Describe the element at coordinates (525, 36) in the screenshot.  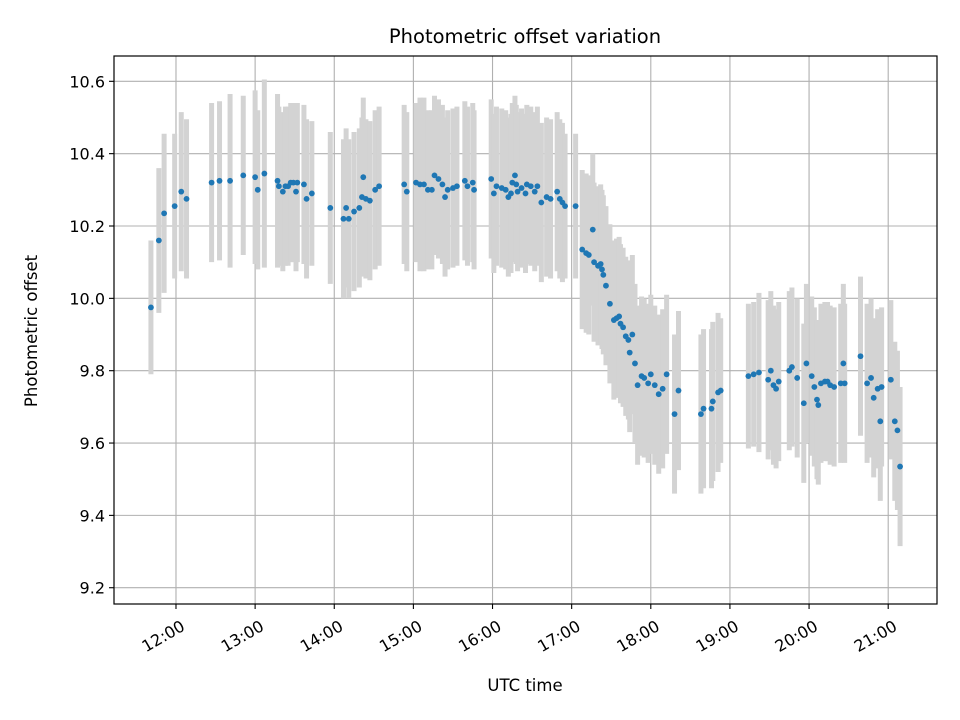
I see `chart-title: Photometric offset variation` at that location.